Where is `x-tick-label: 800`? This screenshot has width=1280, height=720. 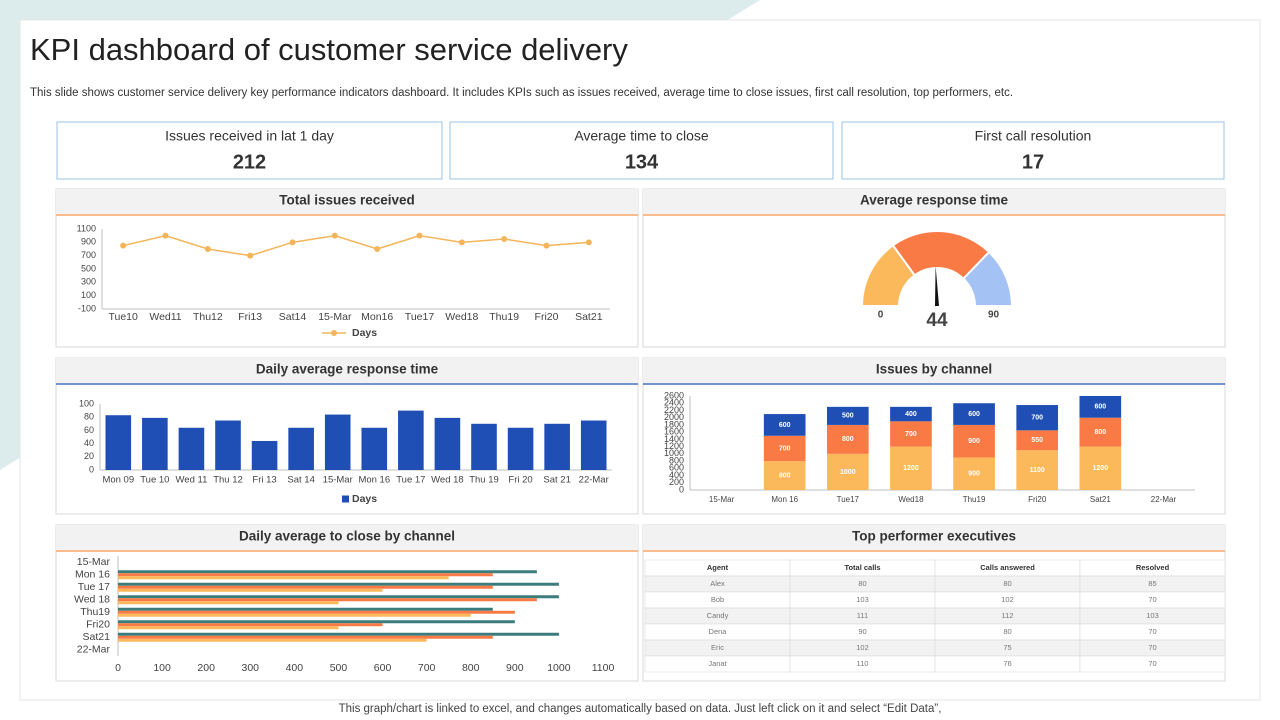 x-tick-label: 800 is located at coordinates (471, 668).